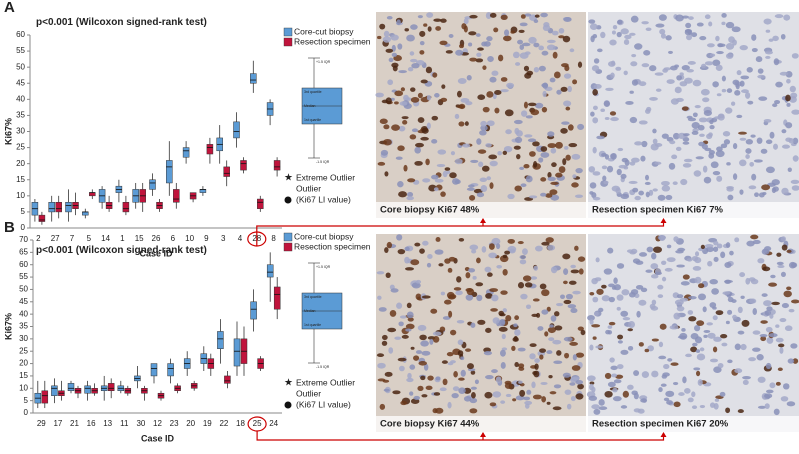 This screenshot has width=799, height=454. Describe the element at coordinates (9, 227) in the screenshot. I see `panel-label: B` at that location.